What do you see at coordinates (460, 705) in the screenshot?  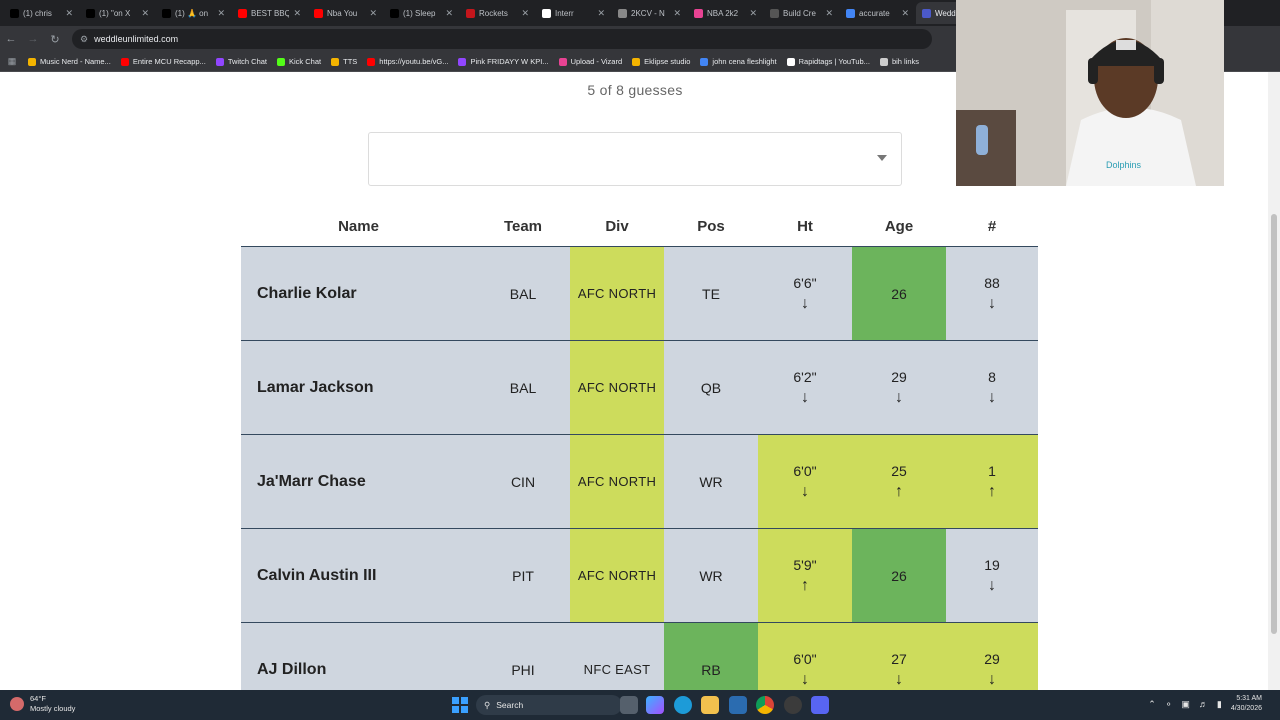 I see `windows-start-icon` at bounding box center [460, 705].